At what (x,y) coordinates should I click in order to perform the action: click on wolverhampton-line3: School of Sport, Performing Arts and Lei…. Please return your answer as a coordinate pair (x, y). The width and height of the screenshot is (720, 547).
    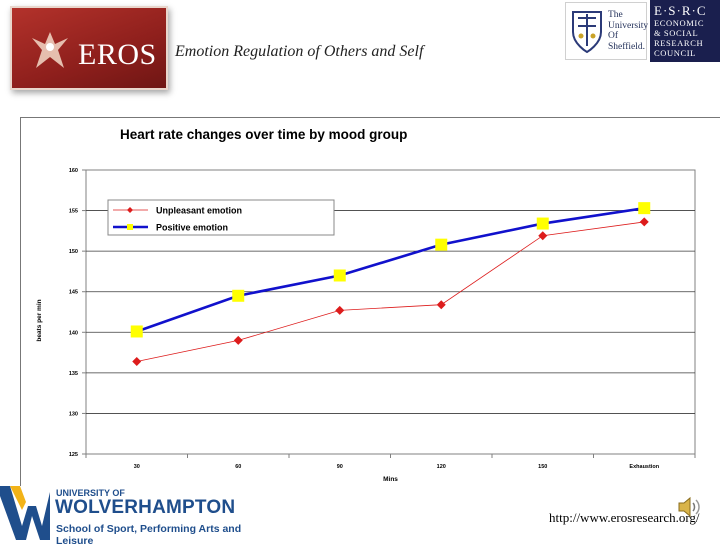
    Looking at the image, I should click on (149, 535).